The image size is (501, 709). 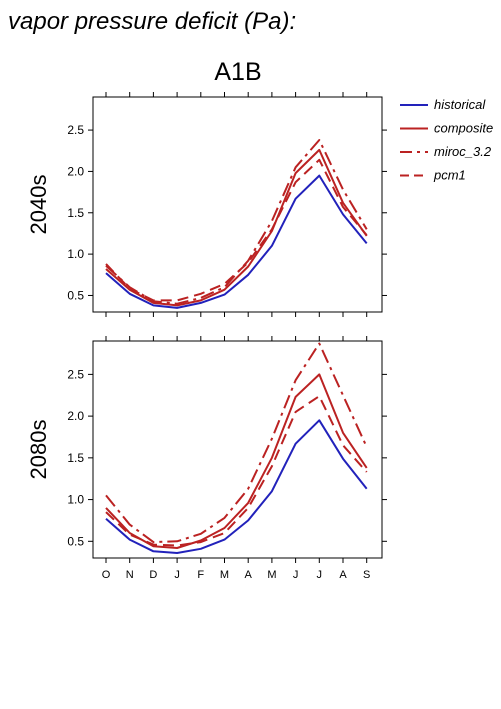 I want to click on legend-item: pcm1, so click(x=433, y=175).